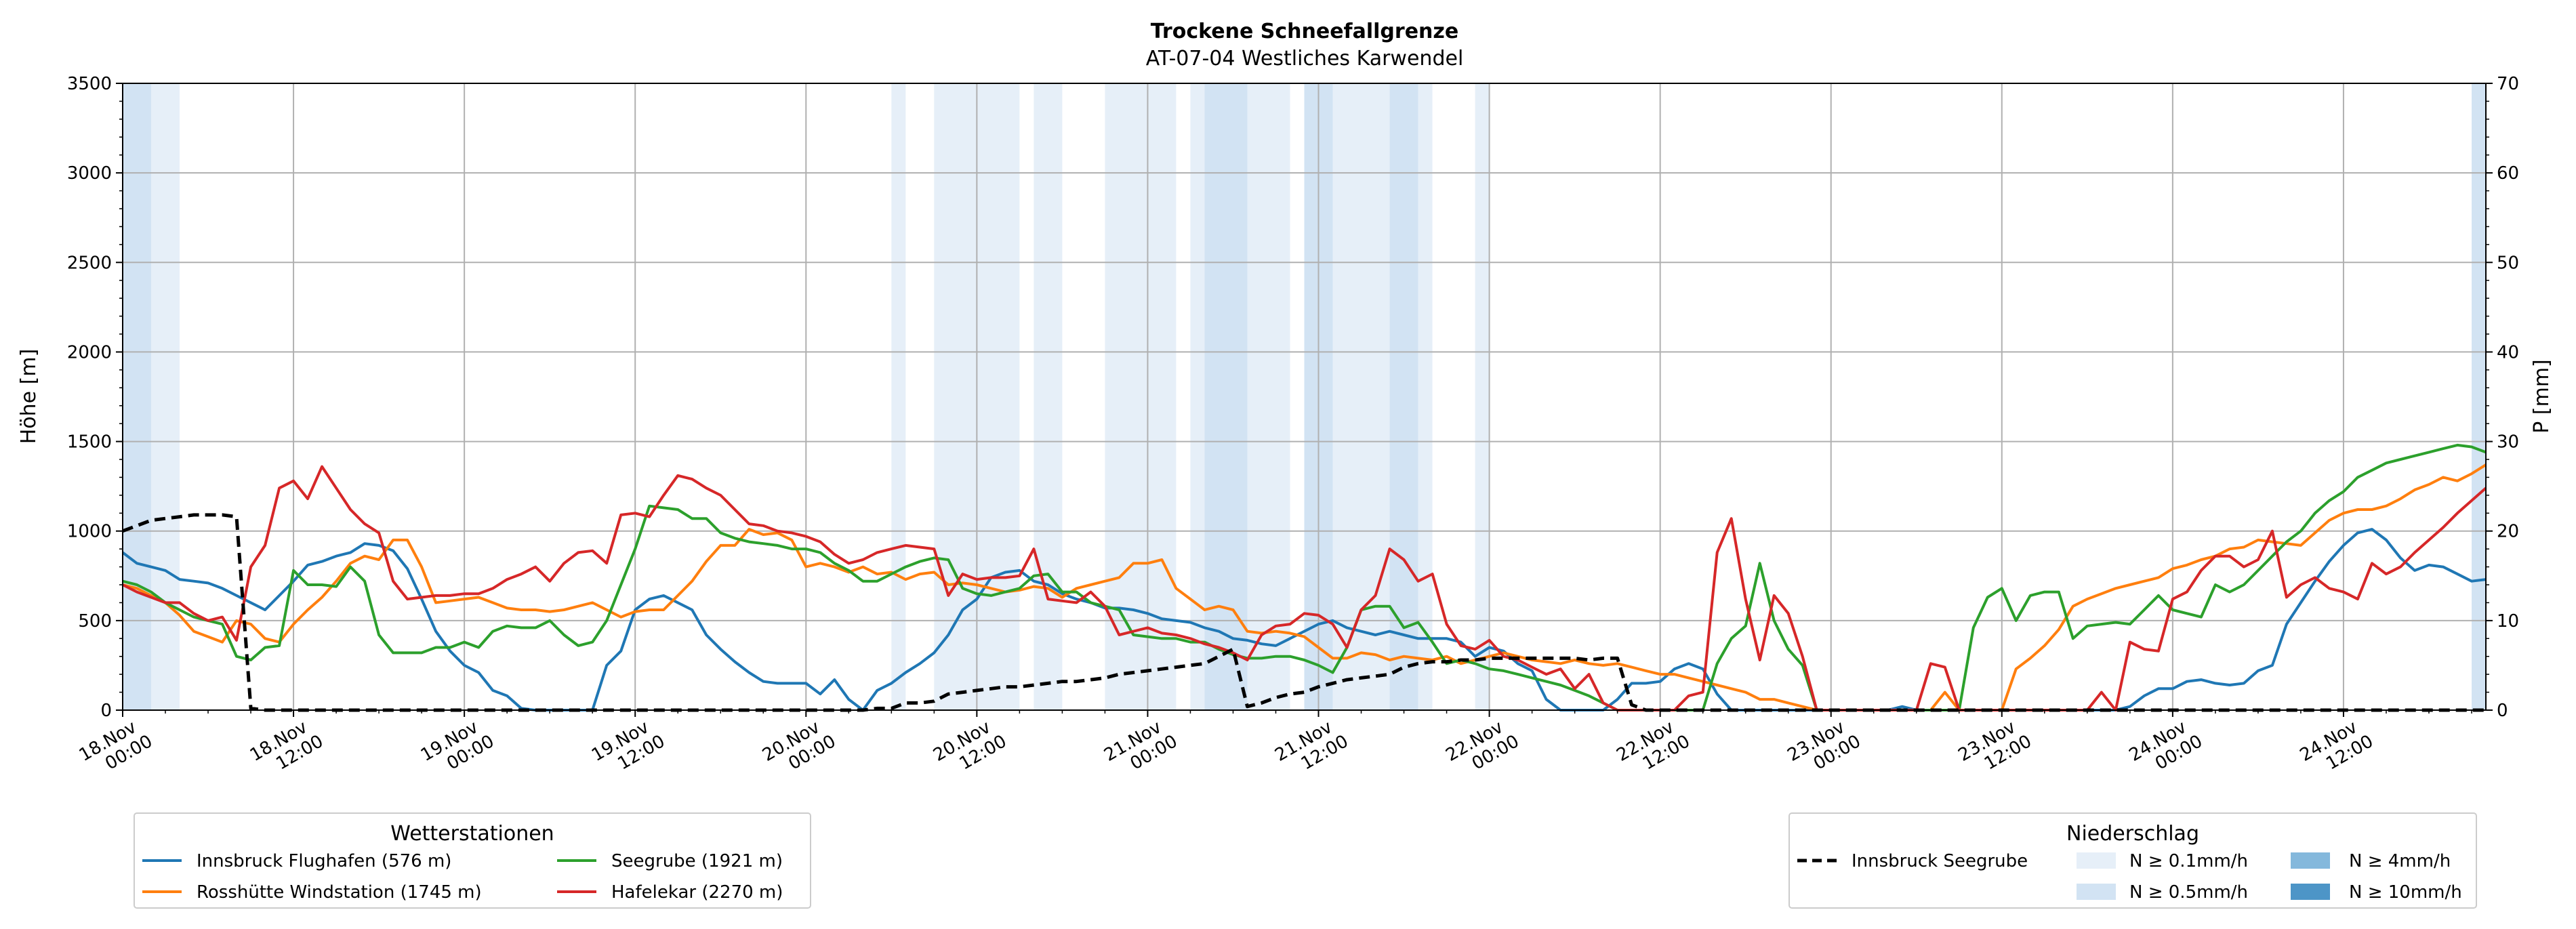 This screenshot has height=929, width=2576. Describe the element at coordinates (2188, 861) in the screenshot. I see `legend-label-01: N ≥ 0.1mm/h` at that location.